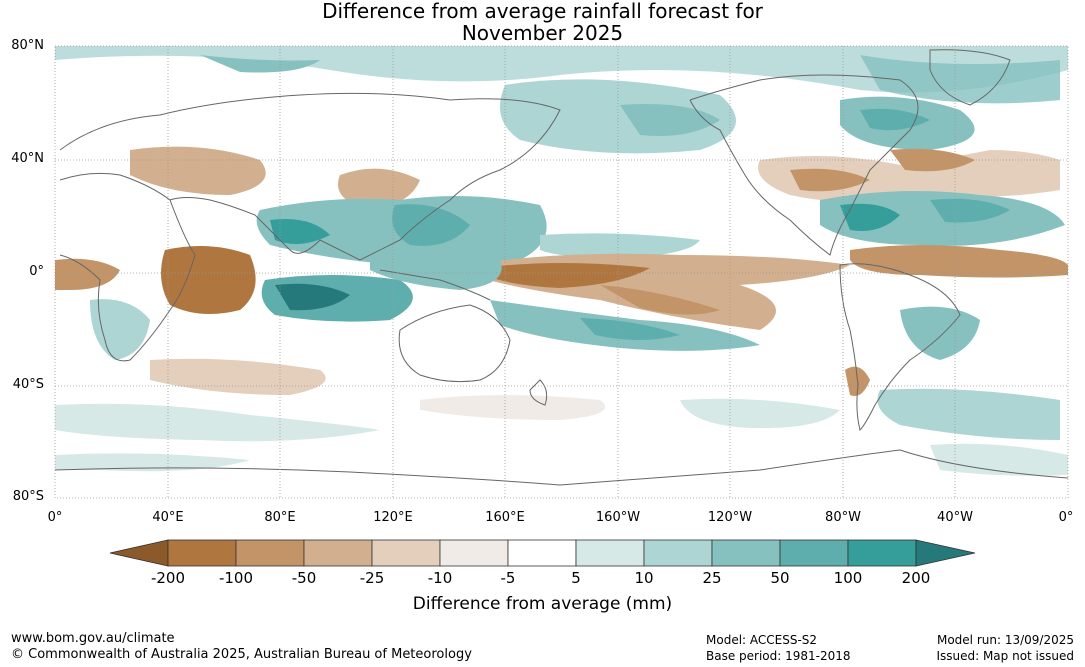  I want to click on footer-url: www.bom.gov.au/climate, so click(93, 638).